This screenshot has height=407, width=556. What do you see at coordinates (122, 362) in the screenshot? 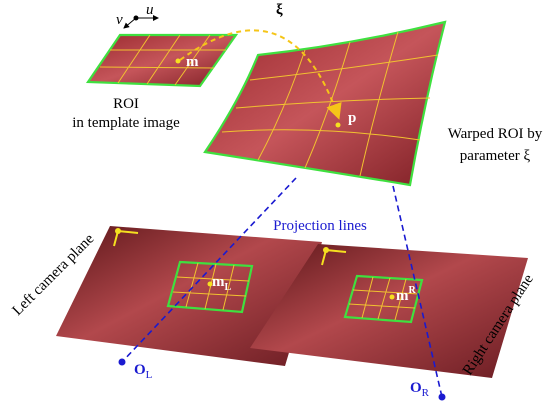
I see `left-origin-dot` at bounding box center [122, 362].